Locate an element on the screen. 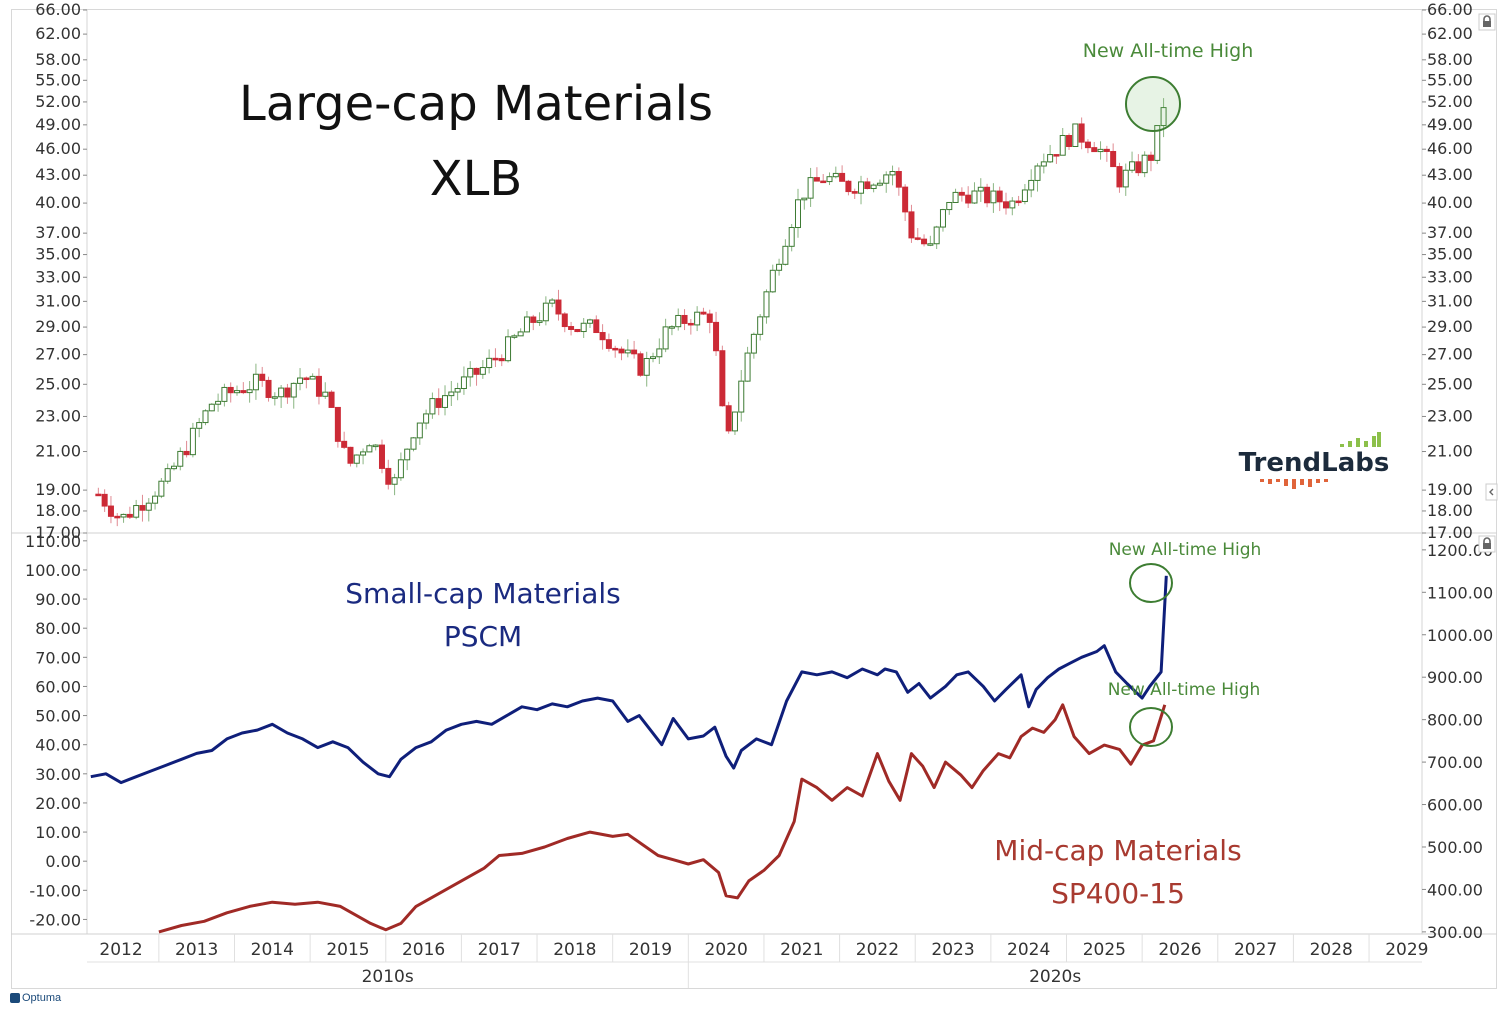 This screenshot has width=1508, height=1018. y-tick-label: 25.00 is located at coordinates (1450, 383).